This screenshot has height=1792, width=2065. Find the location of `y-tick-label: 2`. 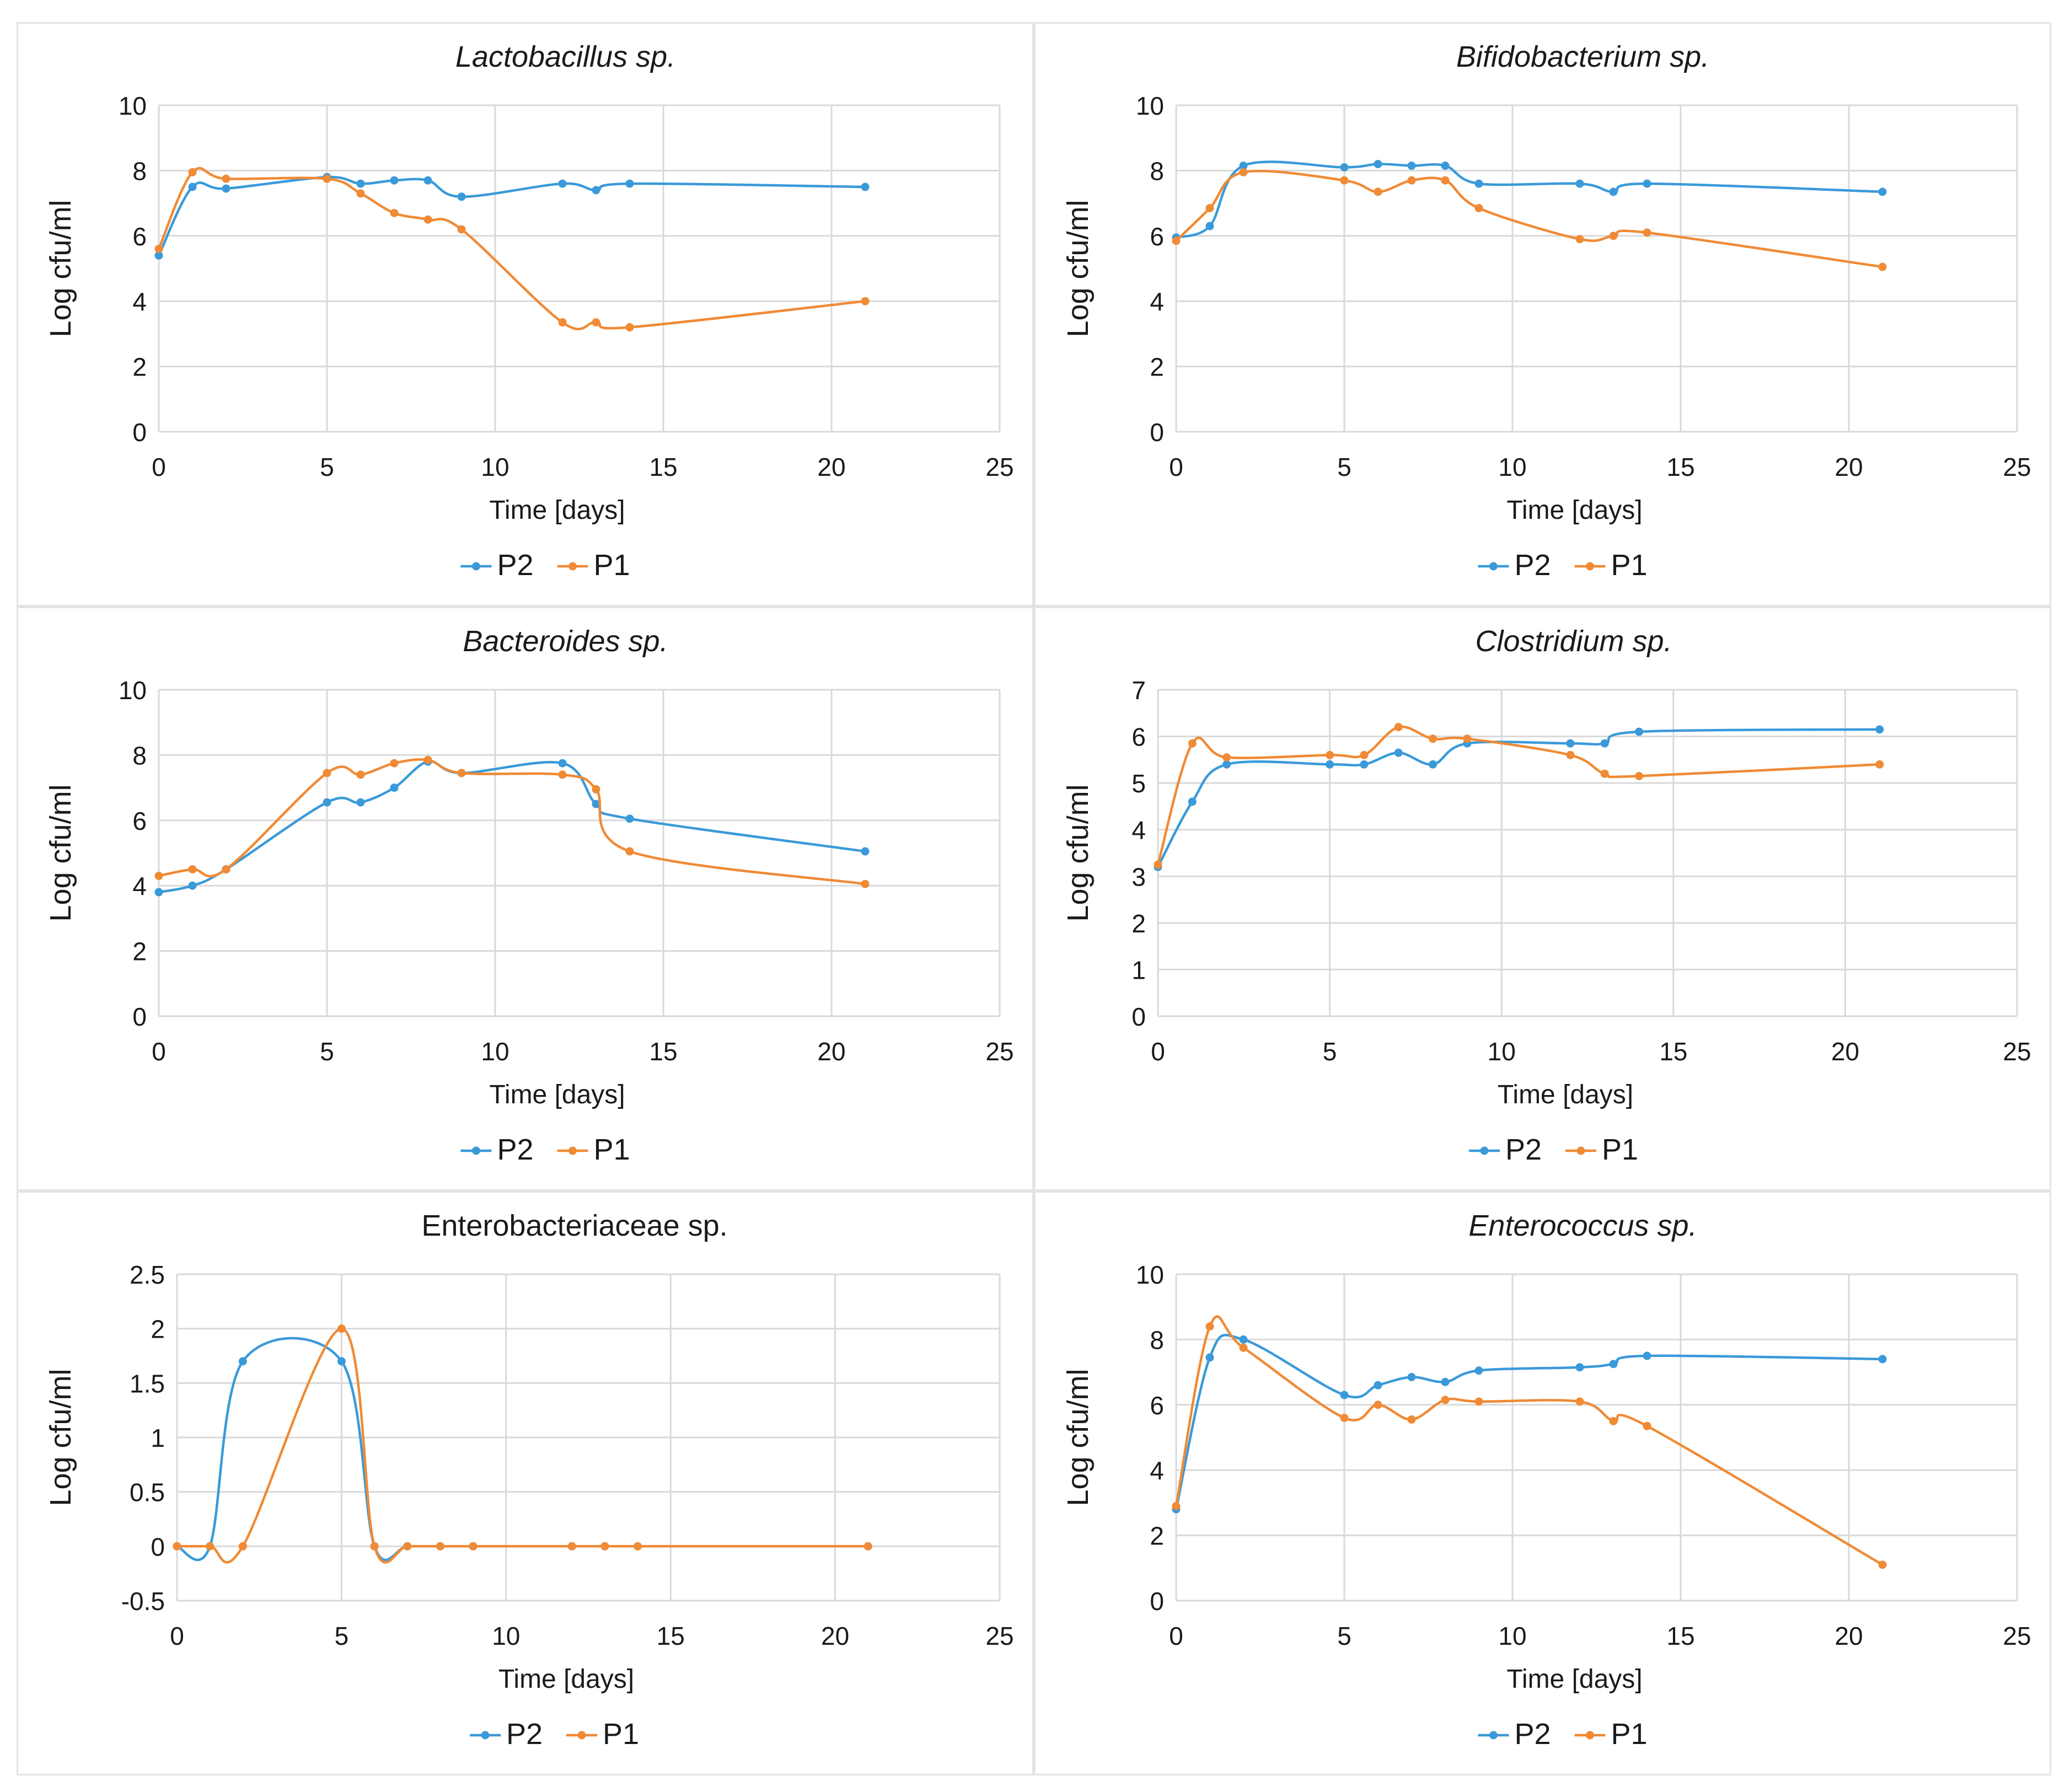

y-tick-label: 2 is located at coordinates (158, 1329).